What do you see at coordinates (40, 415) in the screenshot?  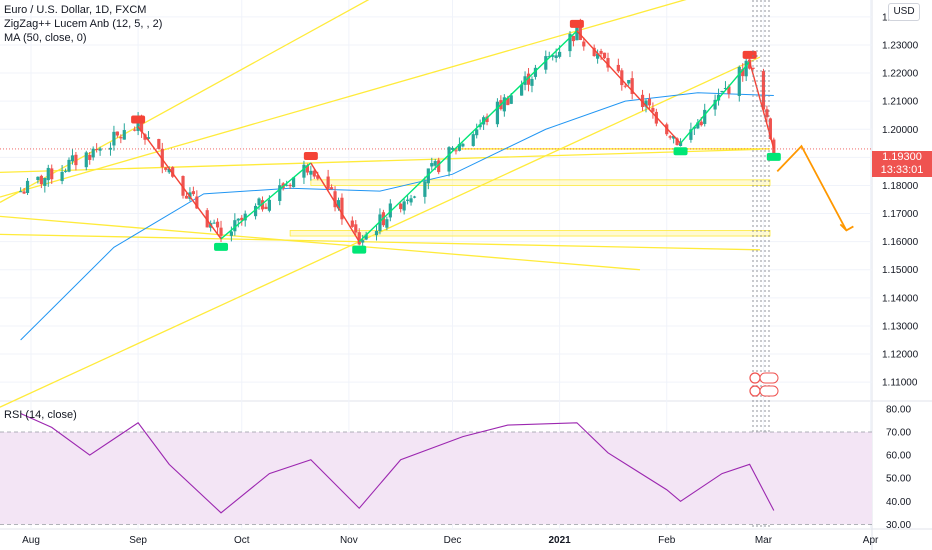 I see `rsi-legend: RSI (14, close)` at bounding box center [40, 415].